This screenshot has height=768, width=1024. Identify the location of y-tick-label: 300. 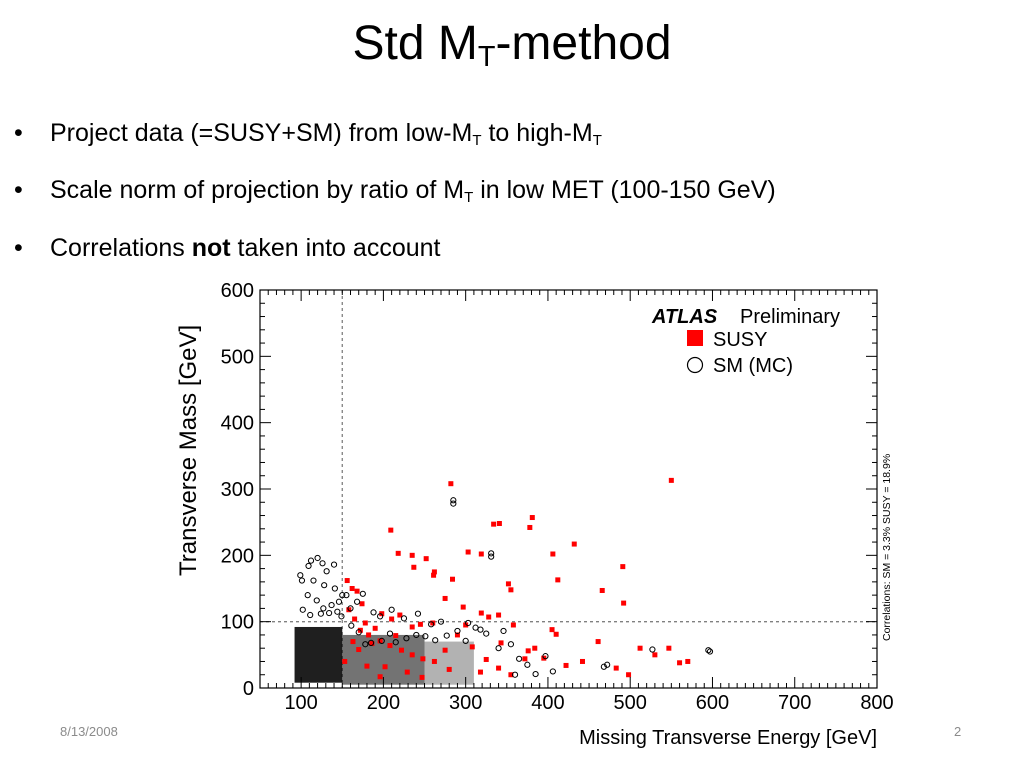
(237, 490).